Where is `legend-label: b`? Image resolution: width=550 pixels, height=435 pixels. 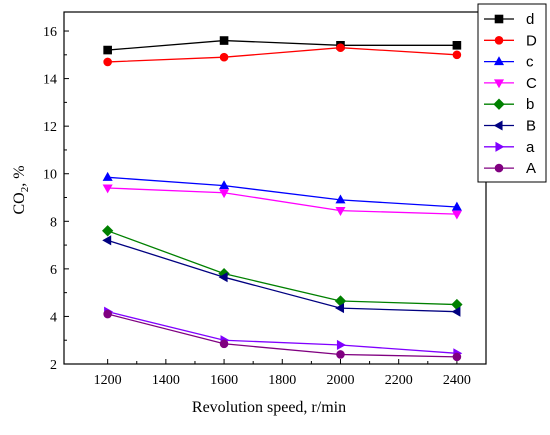
legend-label: b is located at coordinates (530, 104).